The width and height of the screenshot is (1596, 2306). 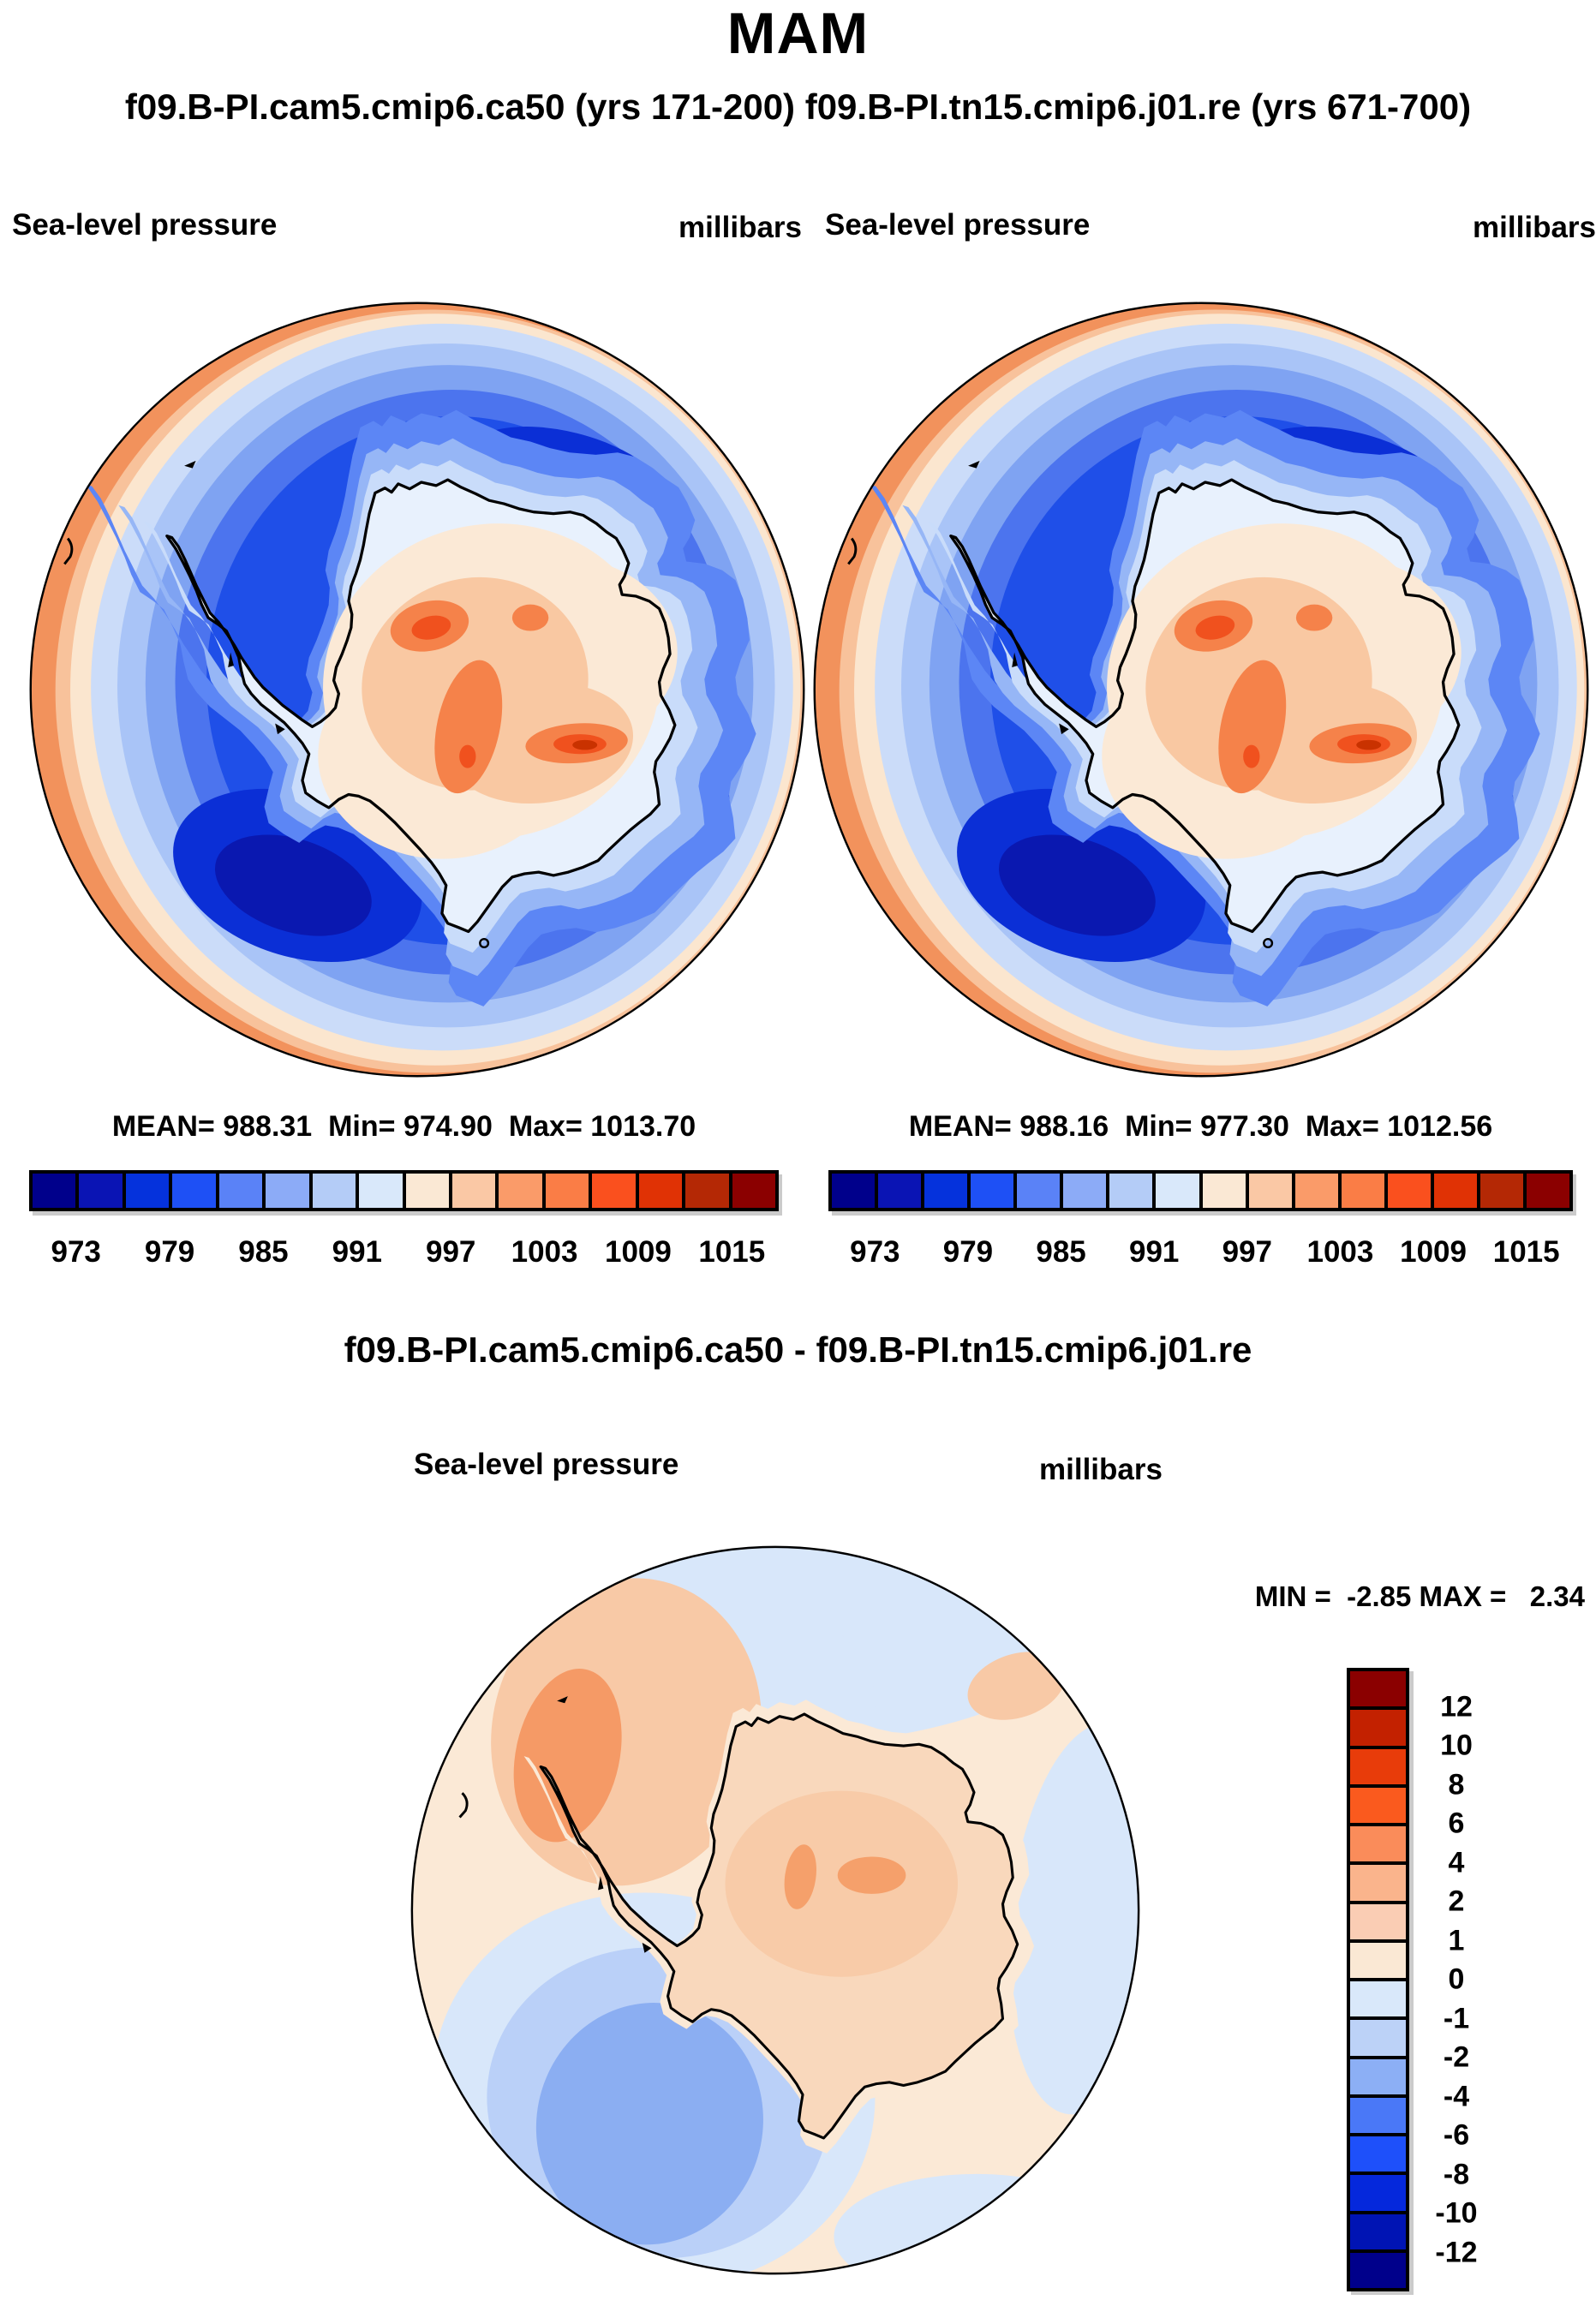 I want to click on colorbar-tick-label: -2, so click(x=1457, y=2057).